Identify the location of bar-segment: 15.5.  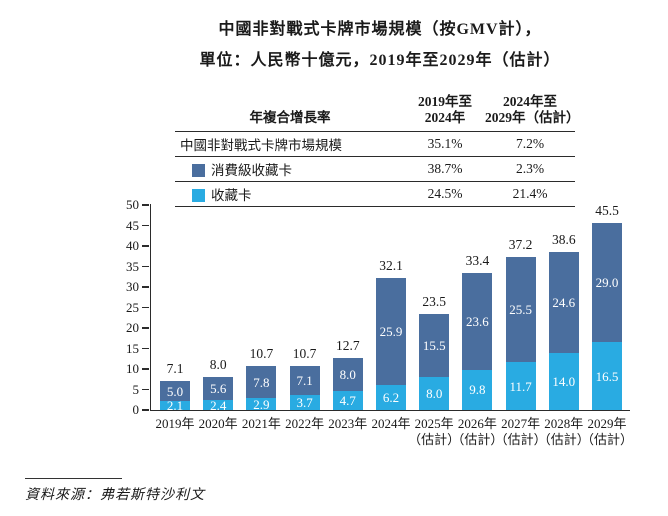
(434, 345).